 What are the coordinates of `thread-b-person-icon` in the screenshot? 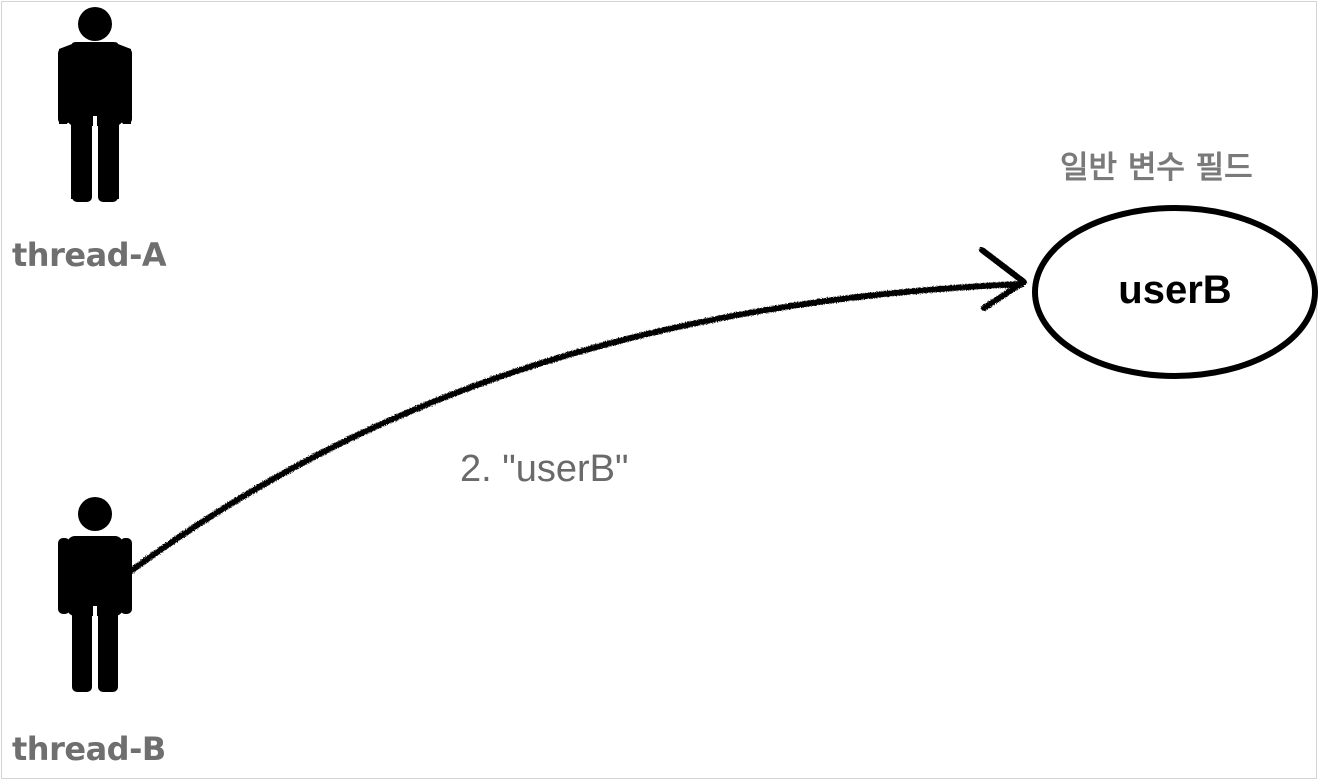 It's located at (95, 594).